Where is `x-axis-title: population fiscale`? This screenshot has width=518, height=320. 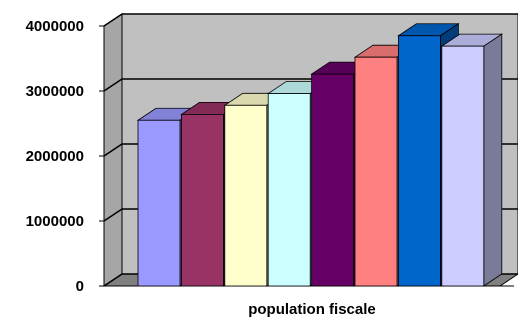
x-axis-title: population fiscale is located at coordinates (312, 309).